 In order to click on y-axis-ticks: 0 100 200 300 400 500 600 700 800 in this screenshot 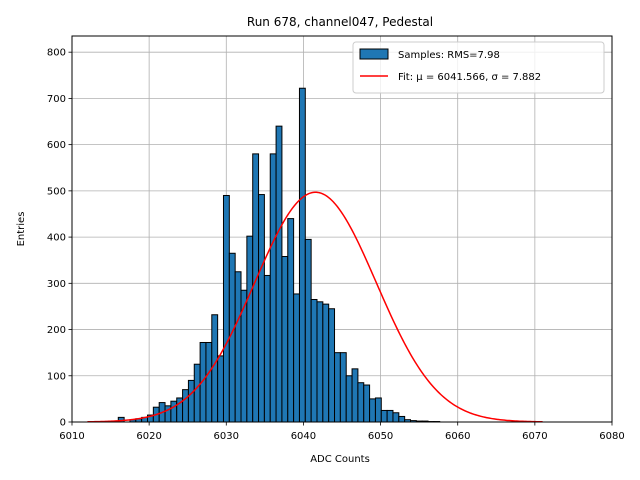, I will do `click(59, 238)`.